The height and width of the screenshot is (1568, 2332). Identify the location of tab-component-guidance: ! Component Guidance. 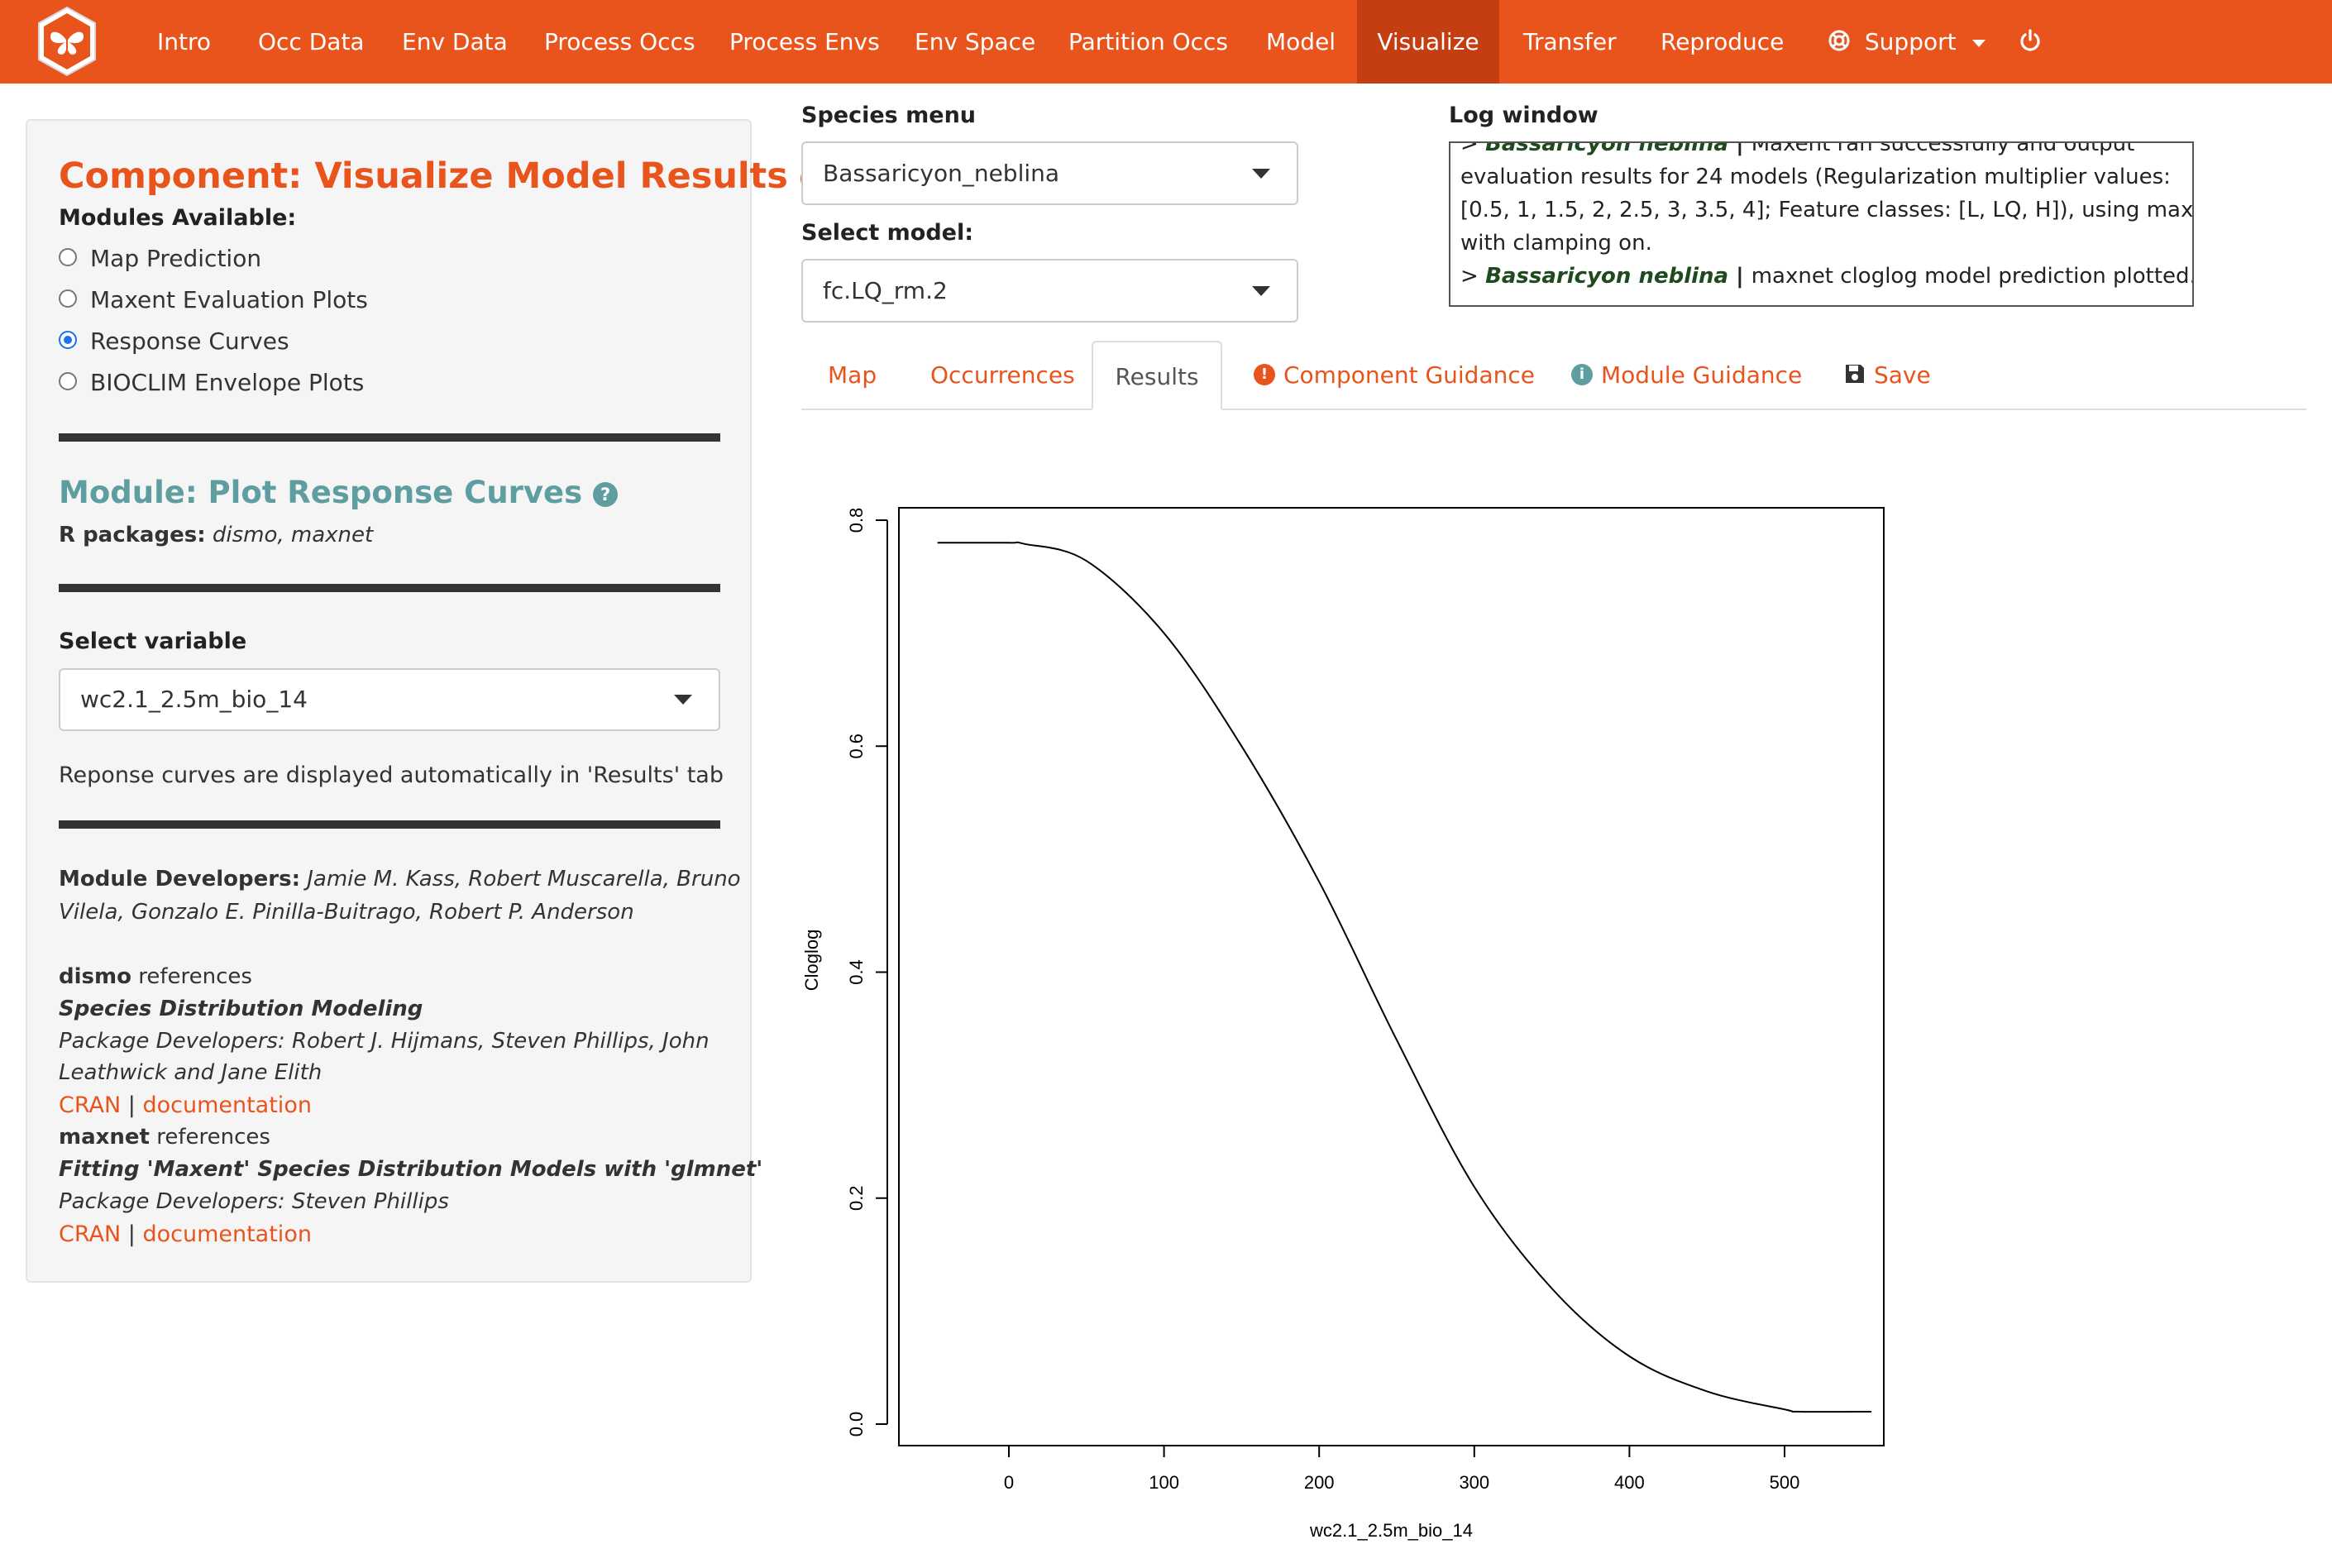
(1394, 375).